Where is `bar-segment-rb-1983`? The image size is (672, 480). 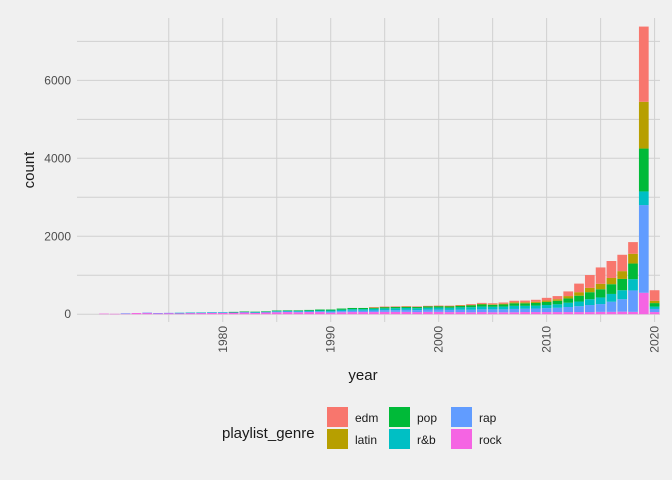
bar-segment-rb-1983 is located at coordinates (255, 312).